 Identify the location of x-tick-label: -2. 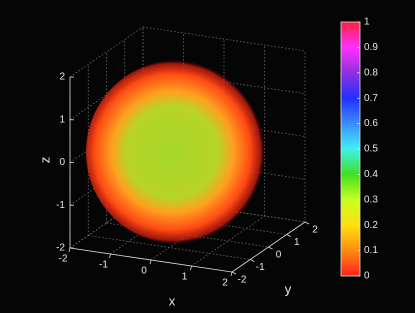
(63, 259).